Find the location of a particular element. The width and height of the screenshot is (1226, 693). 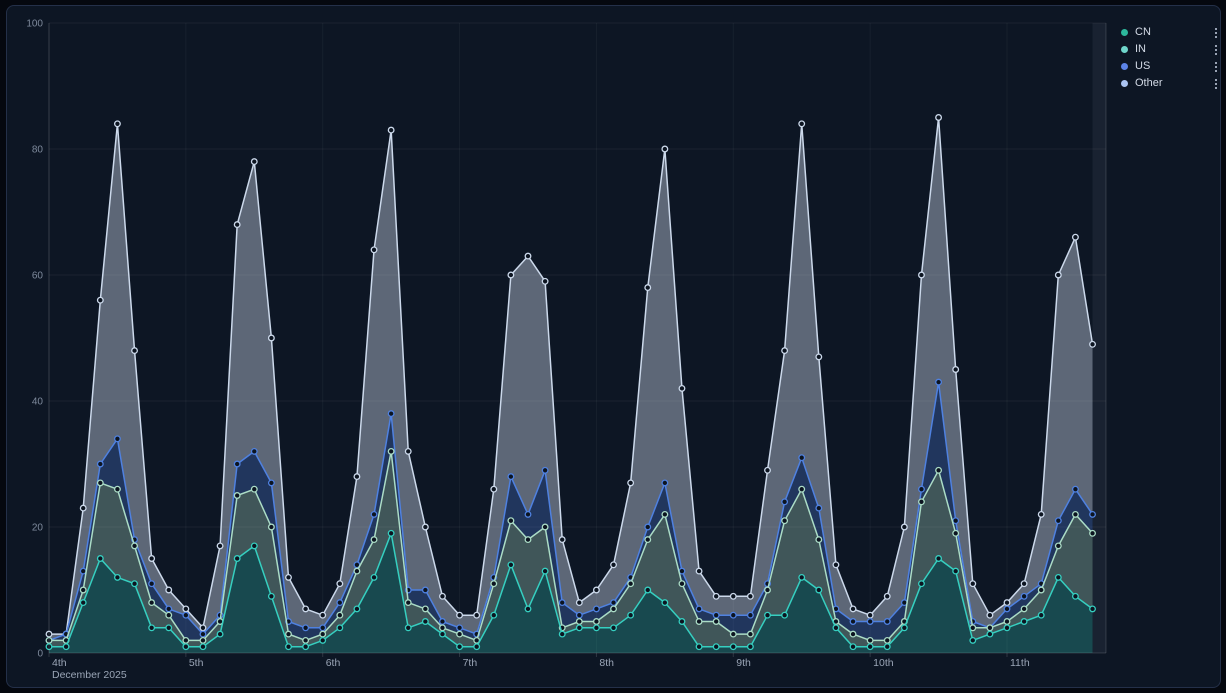

svg-text: 60 is located at coordinates (38, 276).